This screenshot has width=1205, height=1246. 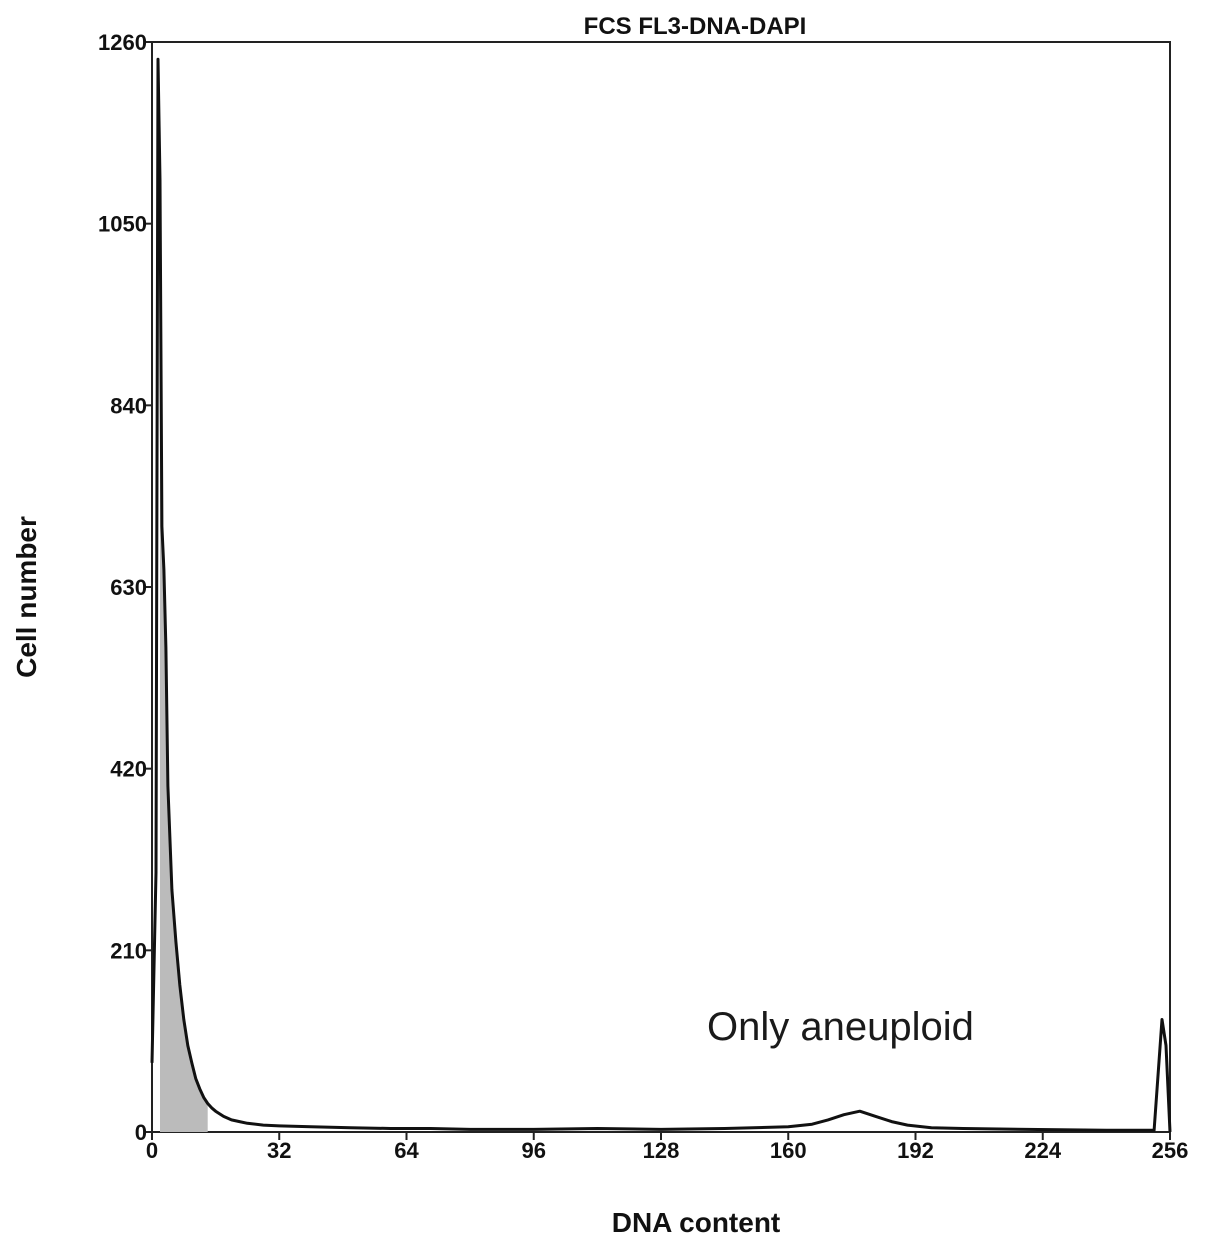 What do you see at coordinates (122, 42) in the screenshot?
I see `y-tick-label-6: 1260` at bounding box center [122, 42].